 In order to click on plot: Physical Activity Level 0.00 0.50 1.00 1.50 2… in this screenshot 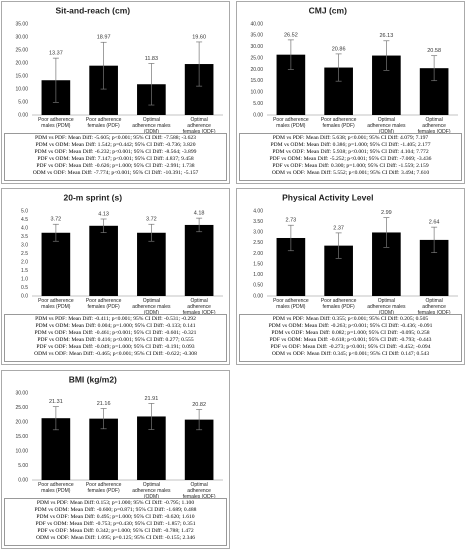, I will do `click(355, 245)`.